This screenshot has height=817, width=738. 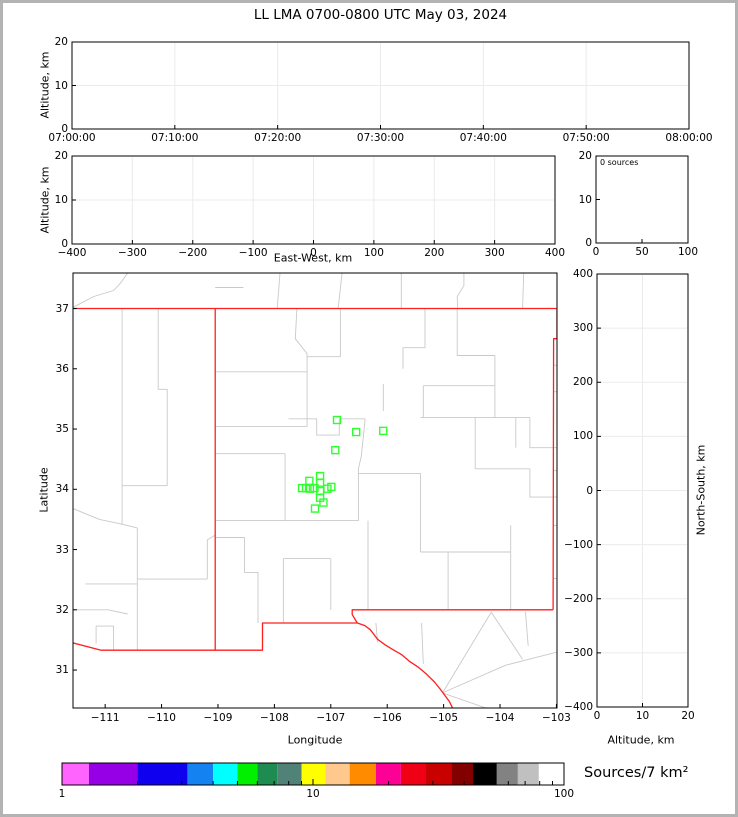 What do you see at coordinates (619, 162) in the screenshot?
I see `source-count-annotation: 0 sources` at bounding box center [619, 162].